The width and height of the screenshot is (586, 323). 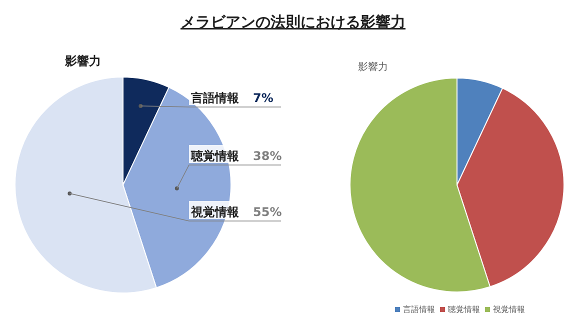 What do you see at coordinates (267, 212) in the screenshot?
I see `data-label: 55%` at bounding box center [267, 212].